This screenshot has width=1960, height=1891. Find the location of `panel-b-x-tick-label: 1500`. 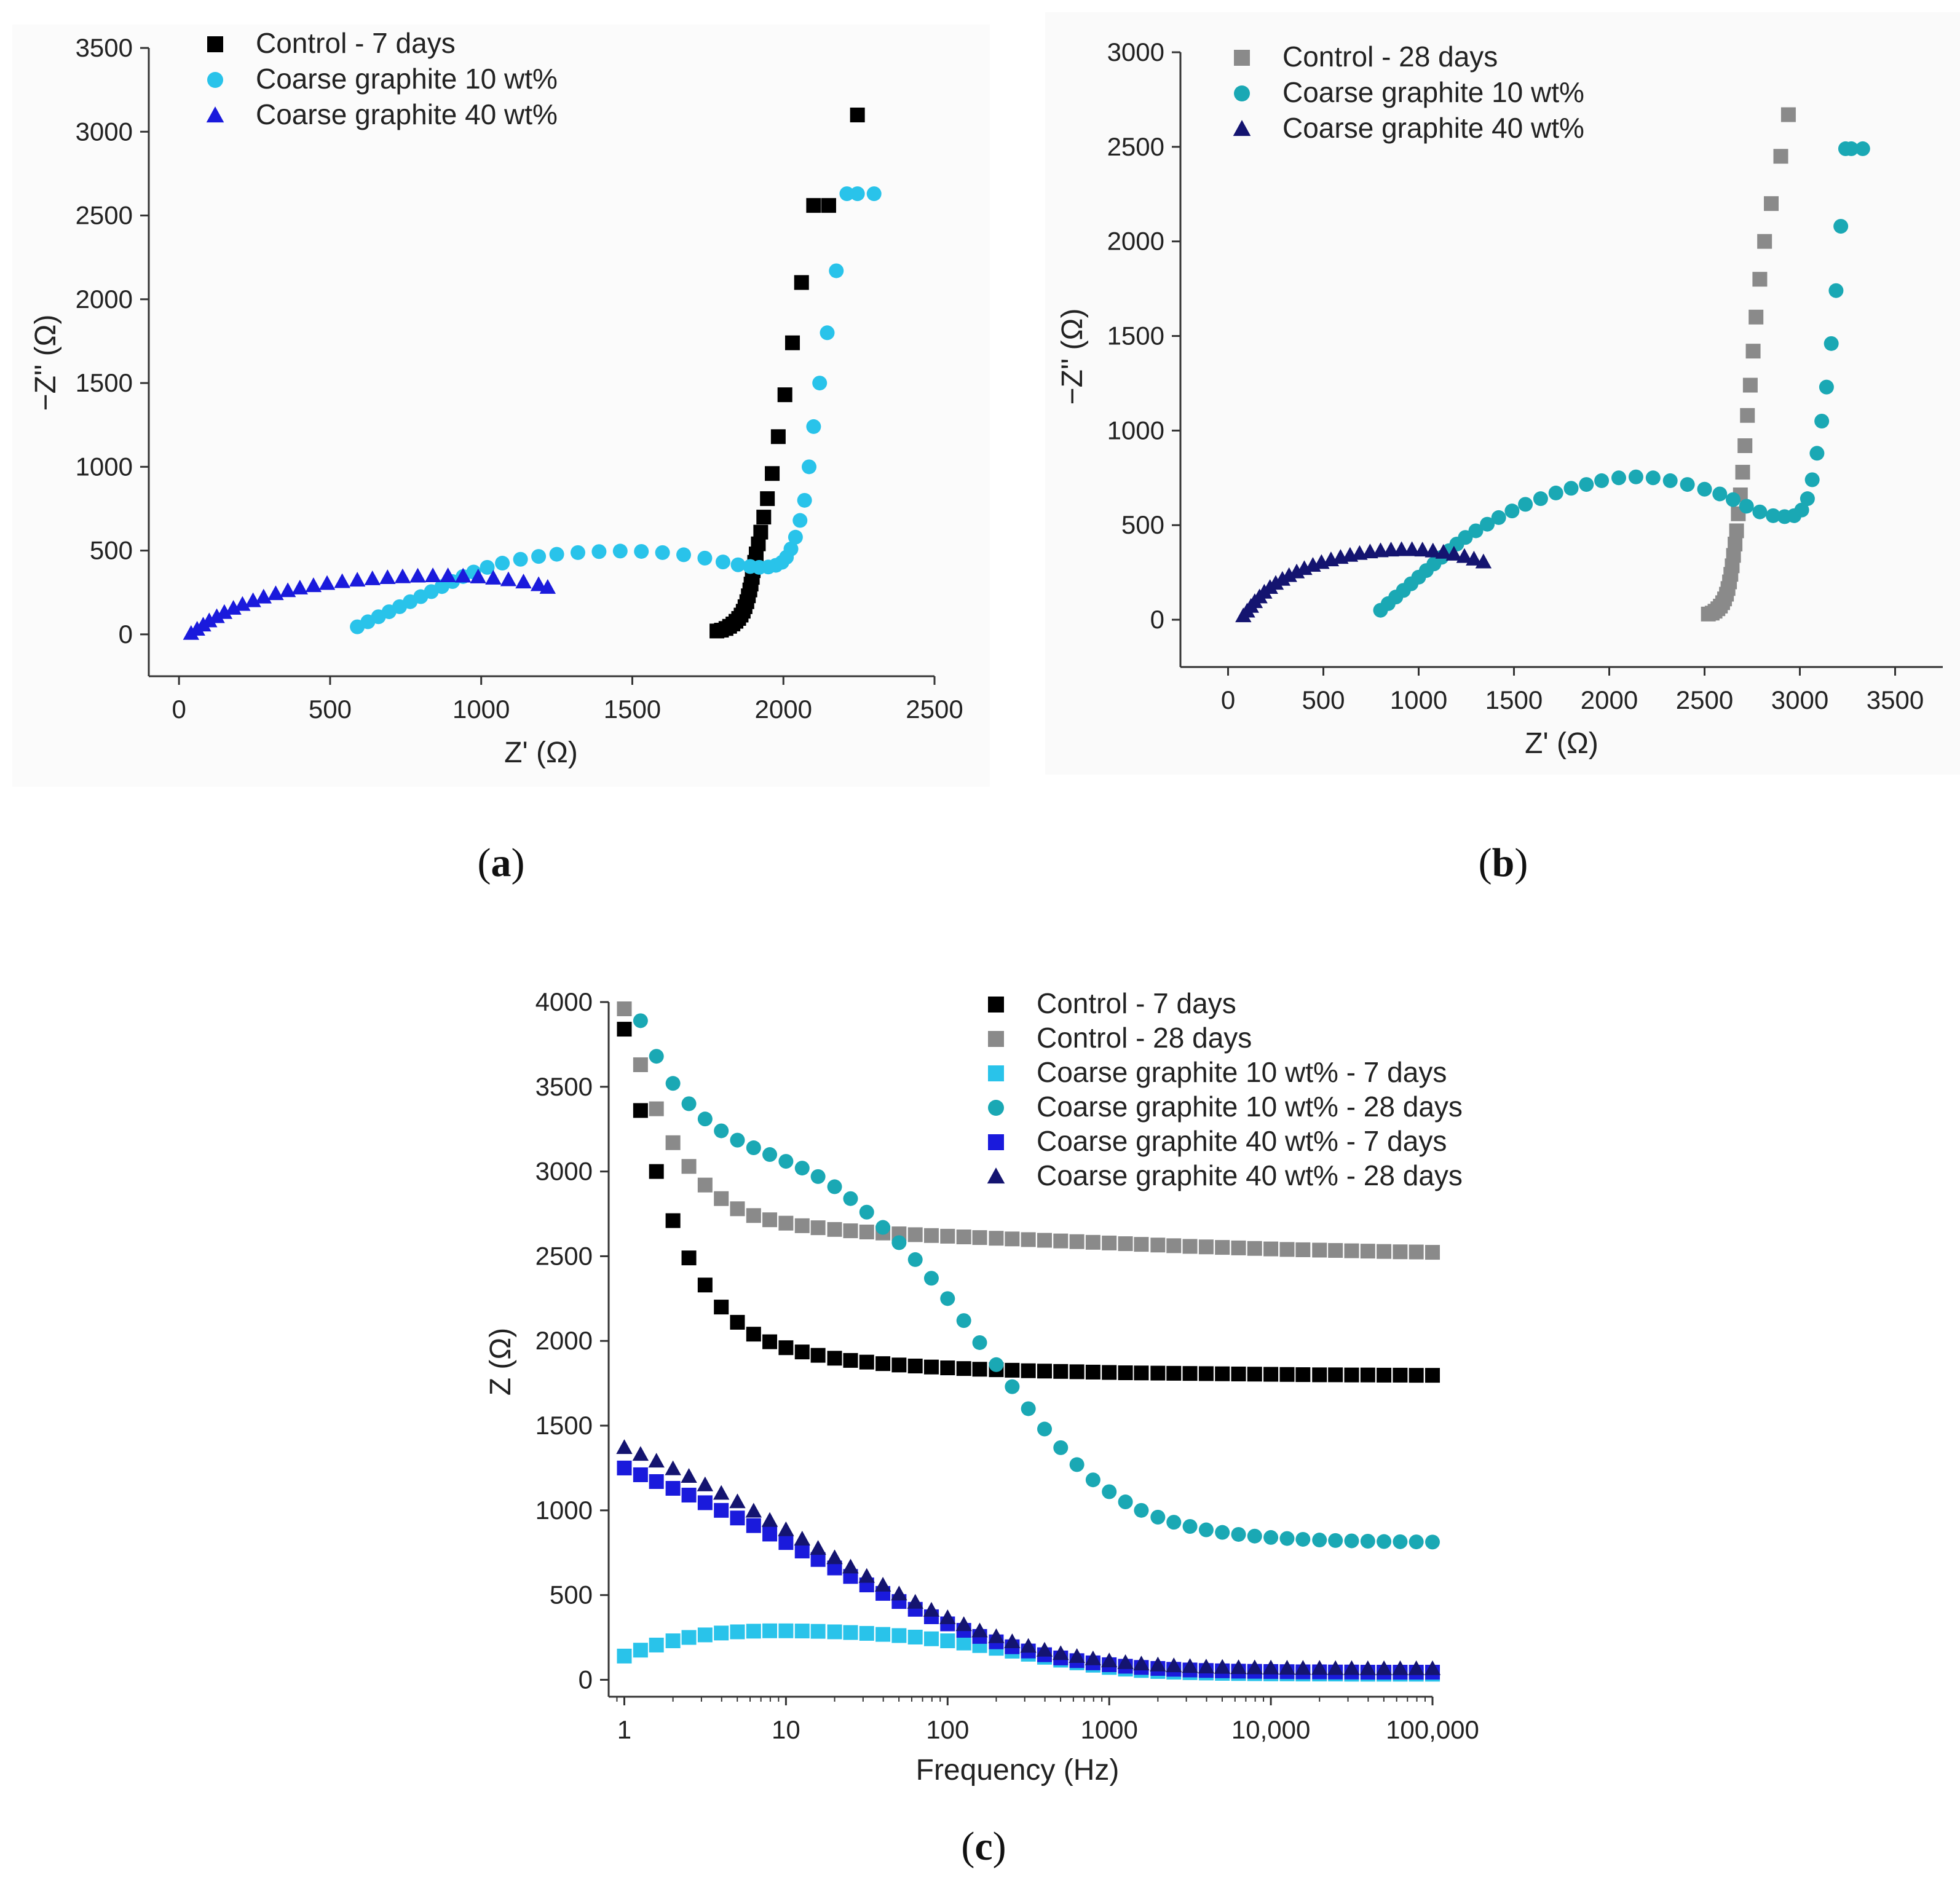

panel-b-x-tick-label: 1500 is located at coordinates (1514, 699).